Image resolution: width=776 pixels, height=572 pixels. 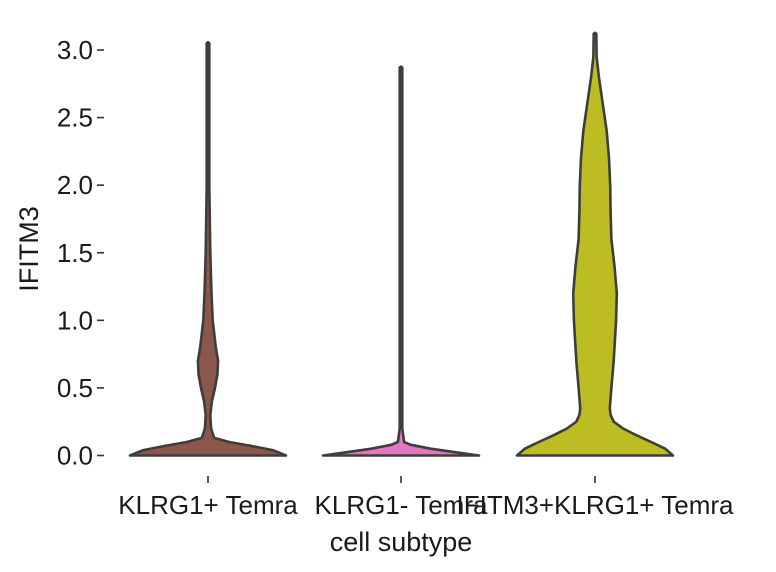 I want to click on x-tick-label: KLRG1- Temra, so click(x=401, y=505).